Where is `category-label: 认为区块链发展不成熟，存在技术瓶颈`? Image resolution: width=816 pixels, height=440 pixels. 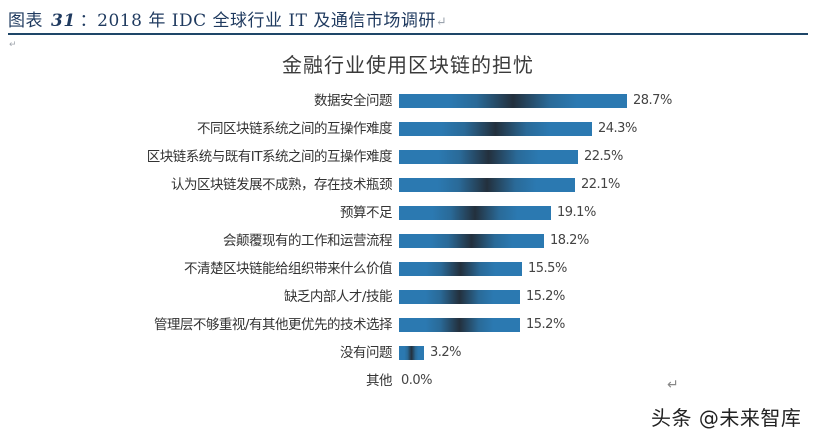 category-label: 认为区块链发展不成熟，存在技术瓶颈 is located at coordinates (282, 185).